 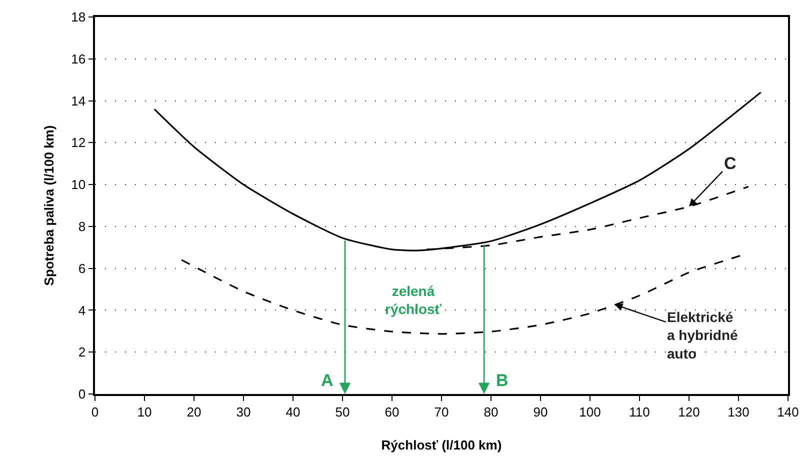 What do you see at coordinates (82, 268) in the screenshot?
I see `y-tick-label: 6` at bounding box center [82, 268].